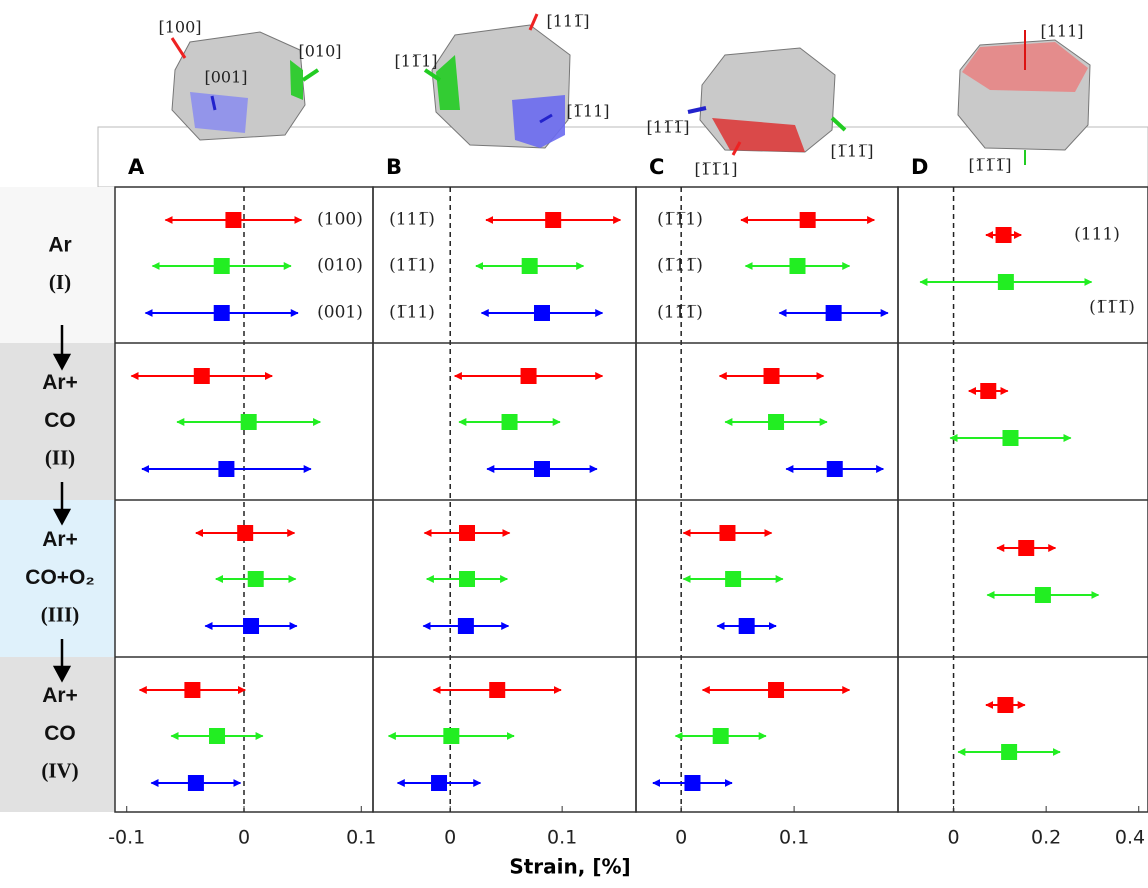 The width and height of the screenshot is (1148, 888). I want to click on direction-label: [010], so click(319, 51).